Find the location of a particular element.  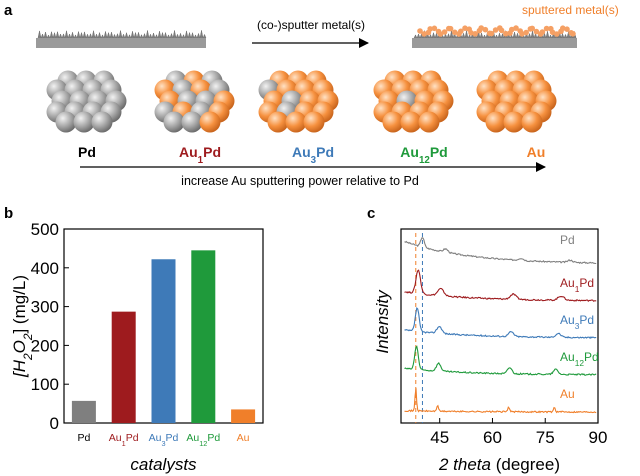

catalyst-label: Au12Pd is located at coordinates (423, 155).